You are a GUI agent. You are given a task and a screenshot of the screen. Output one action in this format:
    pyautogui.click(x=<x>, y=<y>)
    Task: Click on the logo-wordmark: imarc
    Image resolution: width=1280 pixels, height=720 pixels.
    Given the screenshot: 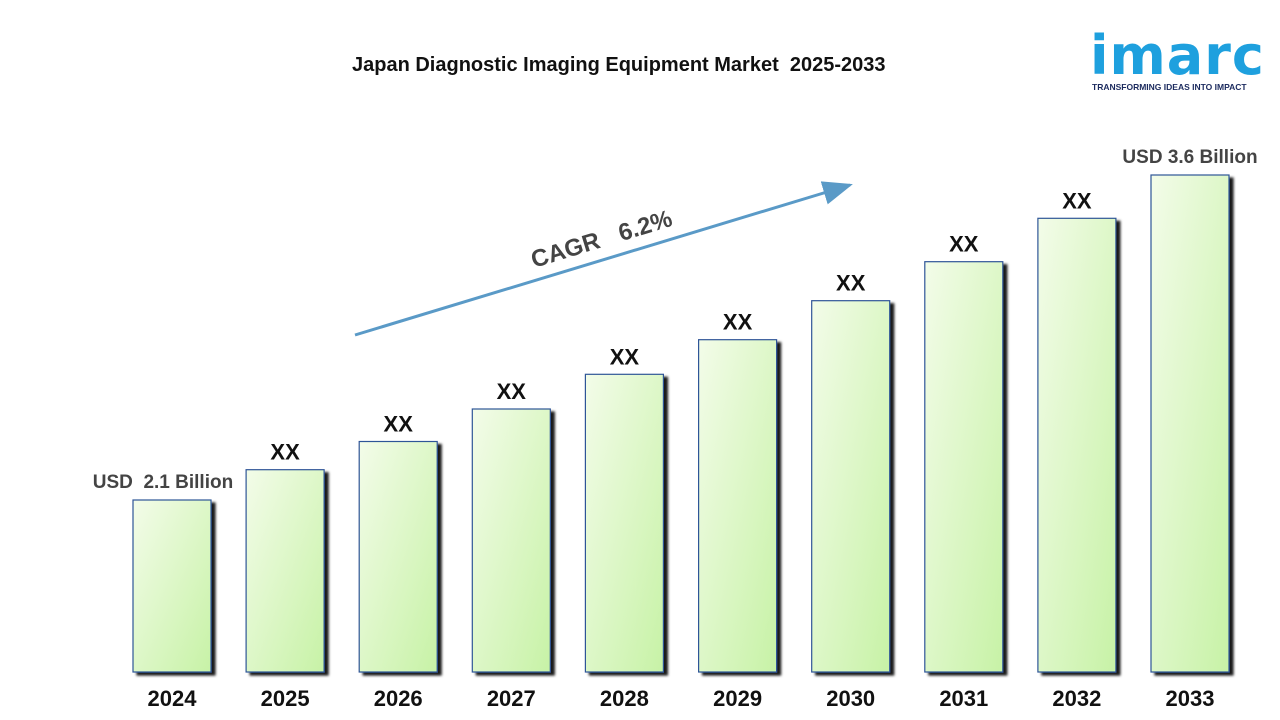 What is the action you would take?
    pyautogui.click(x=1177, y=55)
    